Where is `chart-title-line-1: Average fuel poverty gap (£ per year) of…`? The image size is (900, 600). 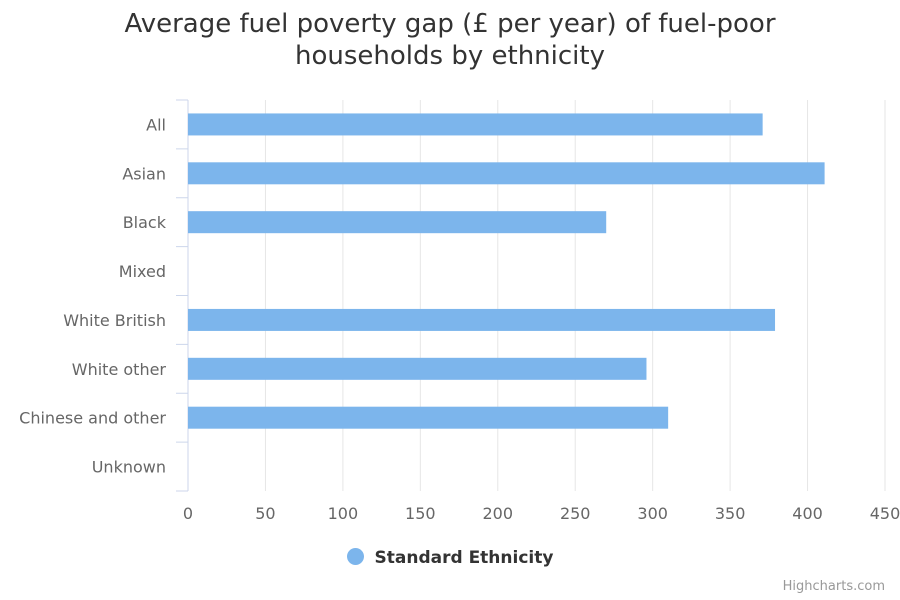
chart-title-line-1: Average fuel poverty gap (£ per year) of… is located at coordinates (450, 24).